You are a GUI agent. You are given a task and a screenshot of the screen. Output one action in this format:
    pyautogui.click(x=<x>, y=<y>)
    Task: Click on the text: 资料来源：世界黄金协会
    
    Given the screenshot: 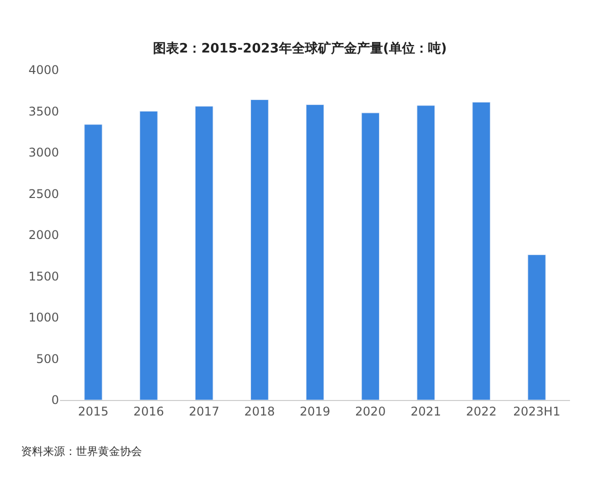 What is the action you would take?
    pyautogui.click(x=81, y=451)
    